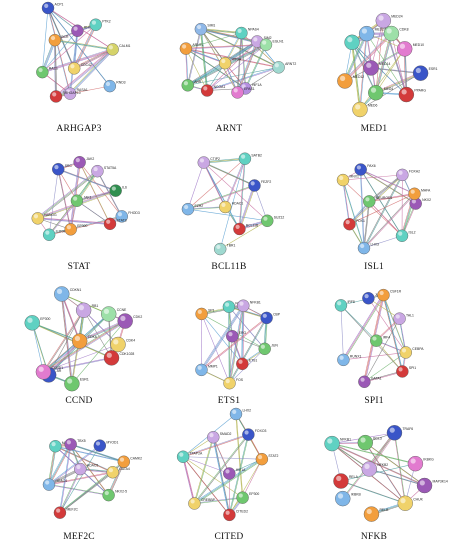  What do you see at coordinates (67, 294) in the screenshot?
I see `network-node: CDKN1` at bounding box center [67, 294].